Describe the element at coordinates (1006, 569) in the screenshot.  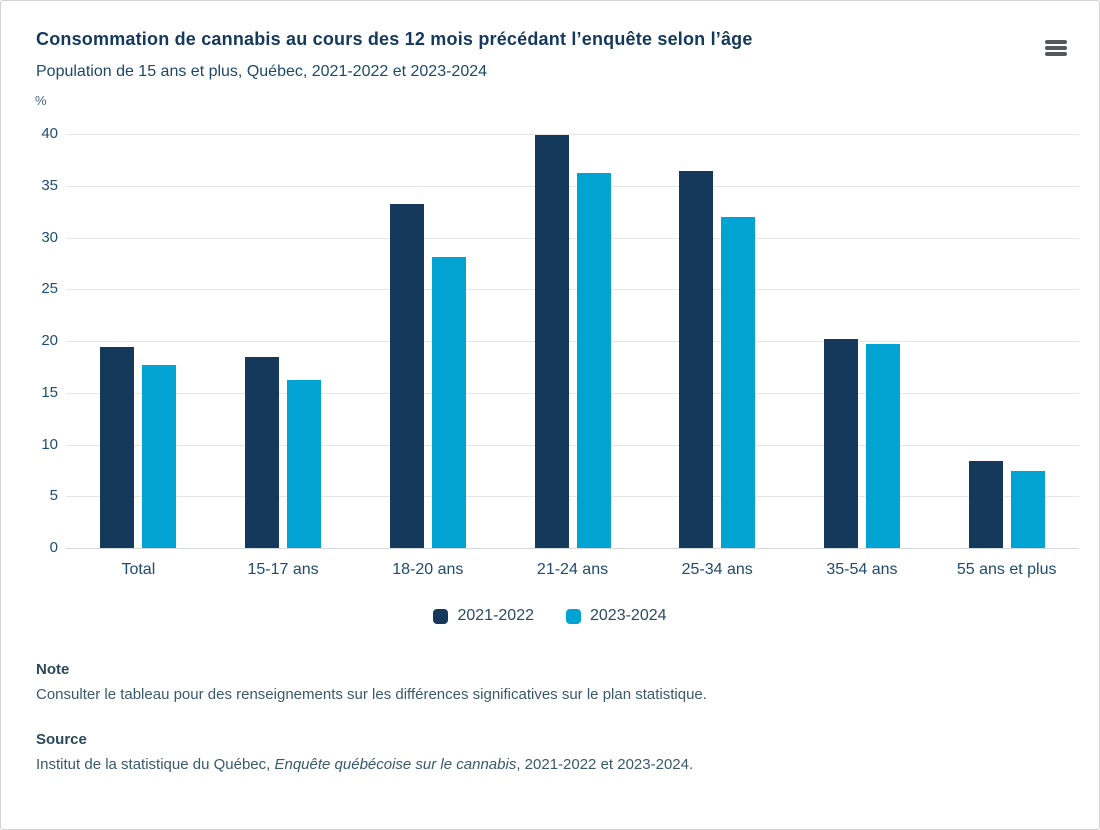
I see `x-axis-category-label: 55 ans et plus` at that location.